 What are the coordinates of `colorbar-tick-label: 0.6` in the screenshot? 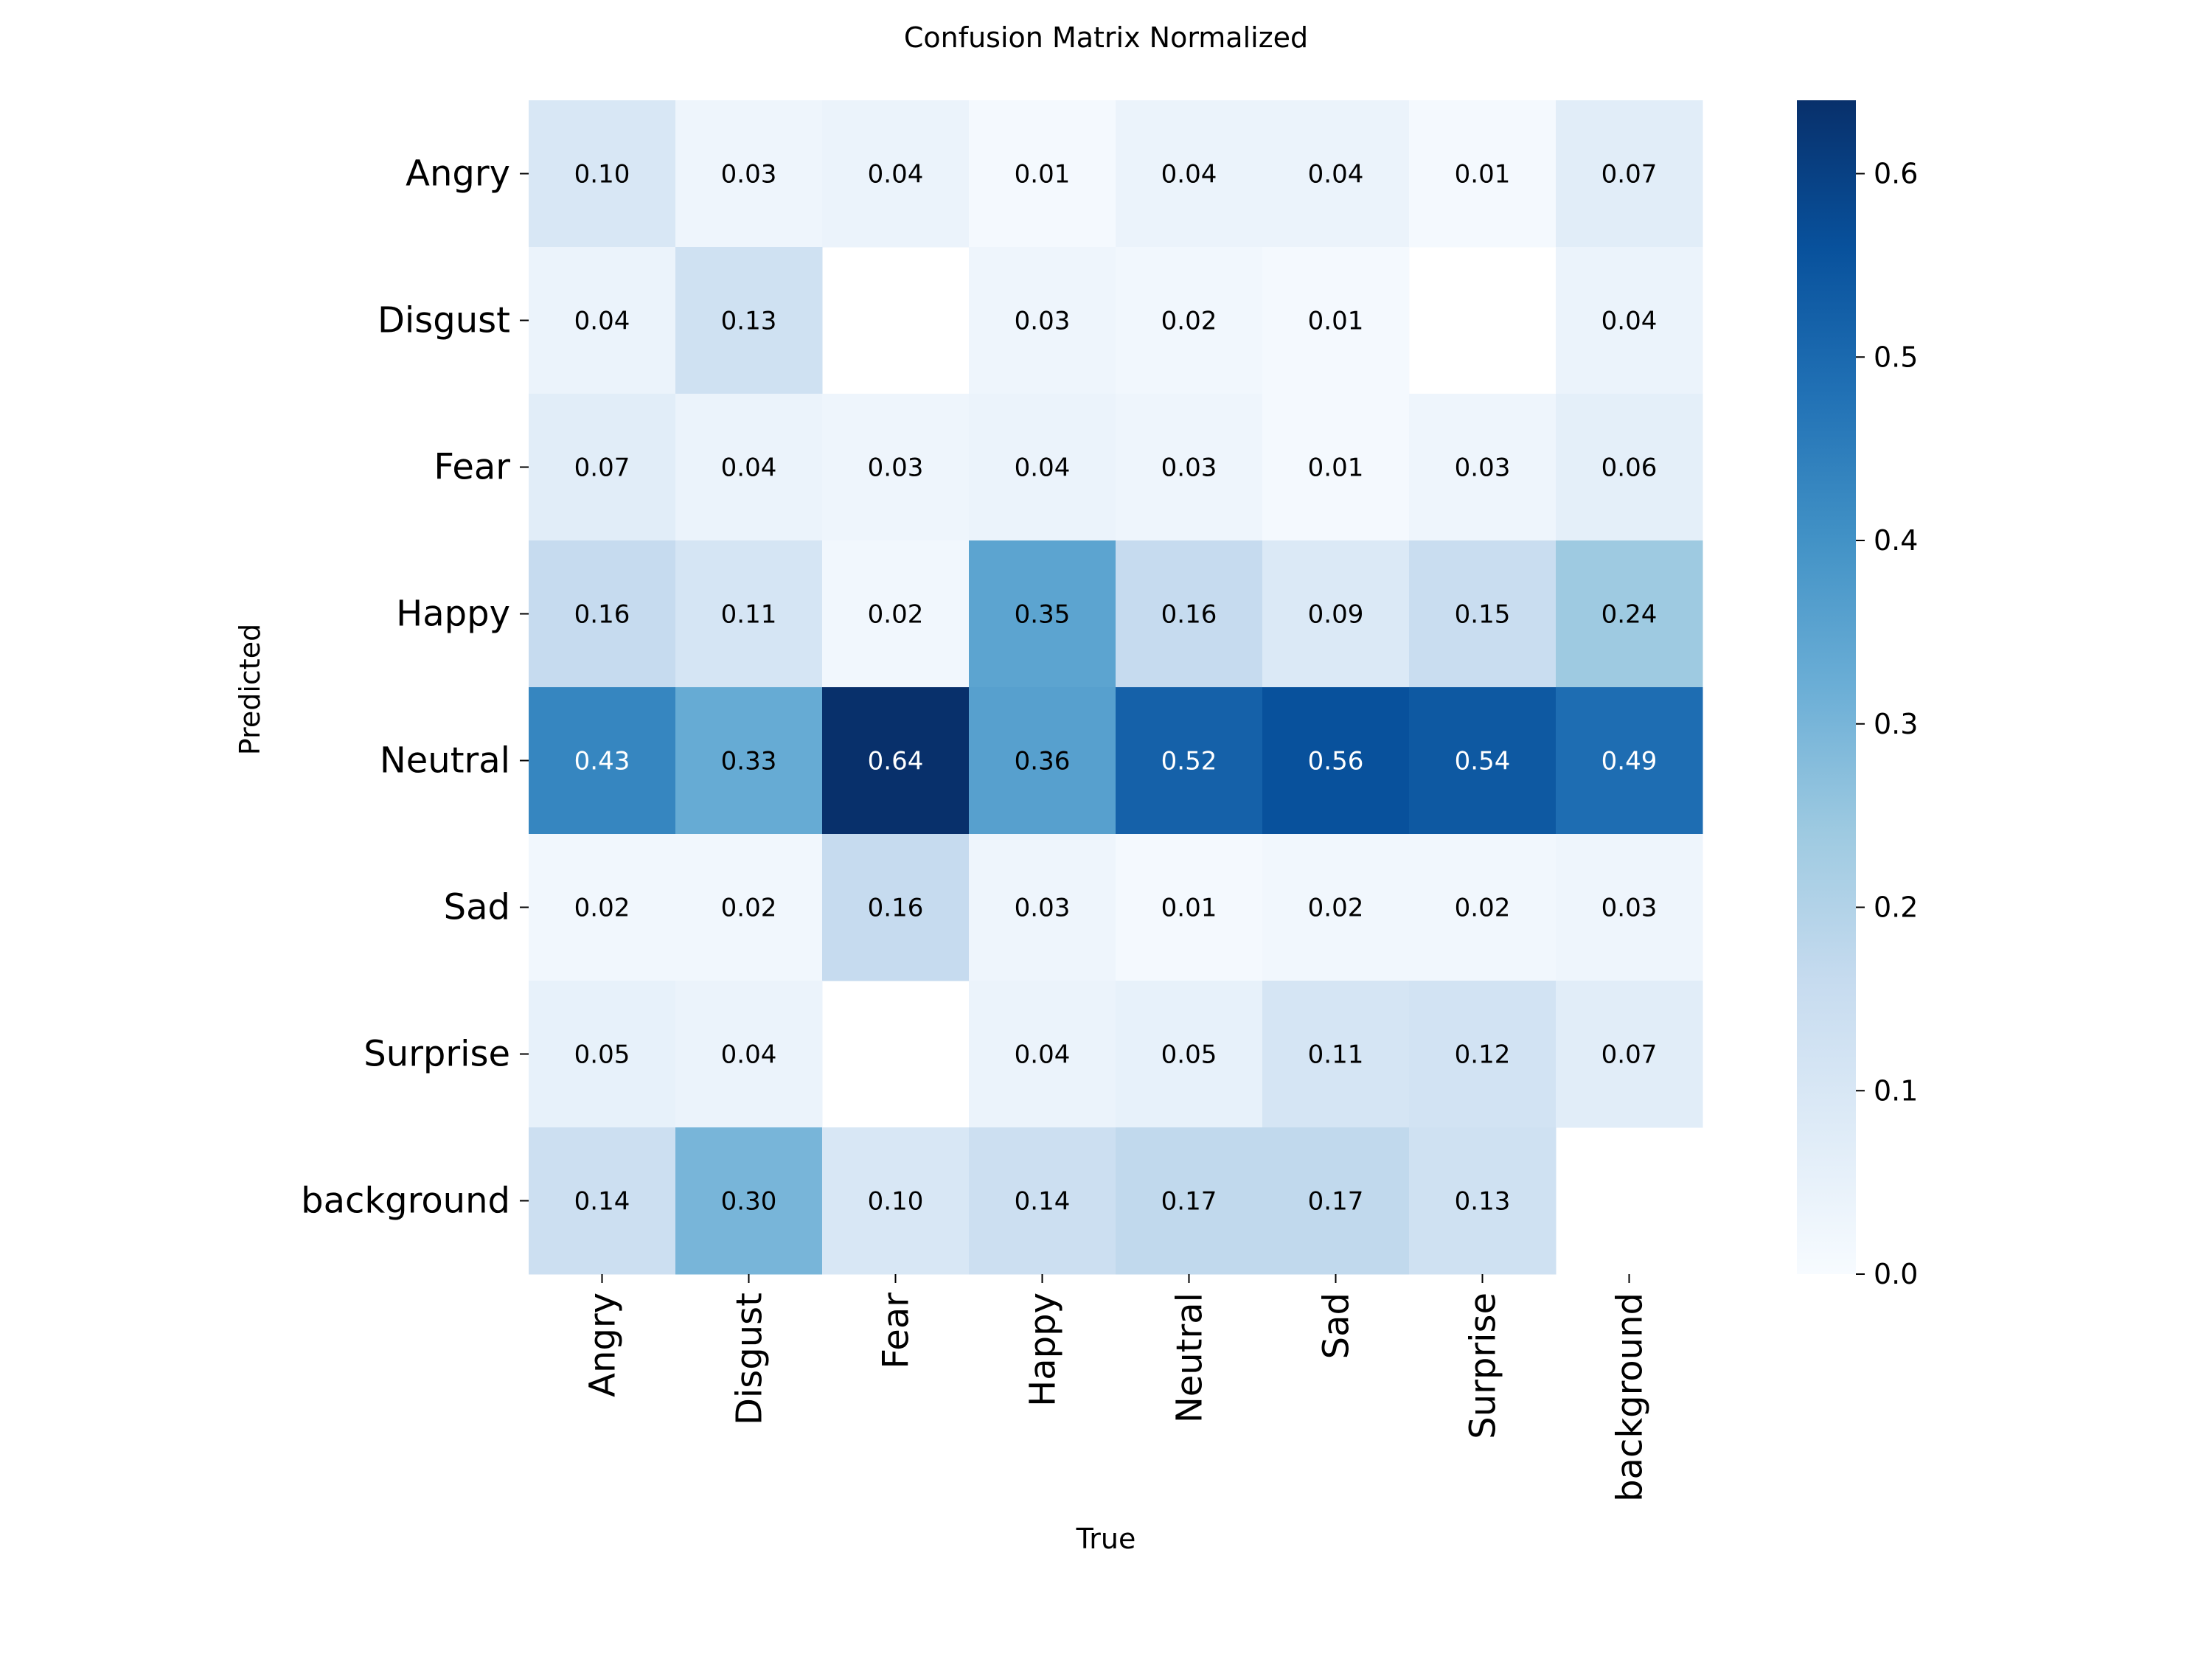 It's located at (1896, 174).